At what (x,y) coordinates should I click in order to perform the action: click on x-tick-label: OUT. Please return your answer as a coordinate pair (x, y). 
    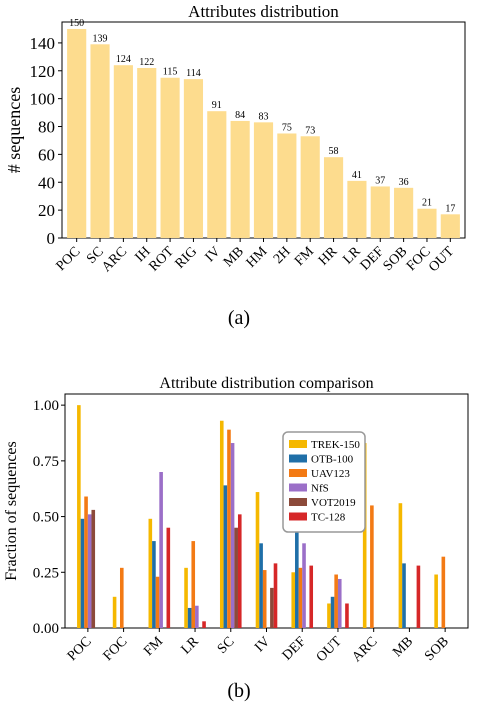
    Looking at the image, I should click on (441, 259).